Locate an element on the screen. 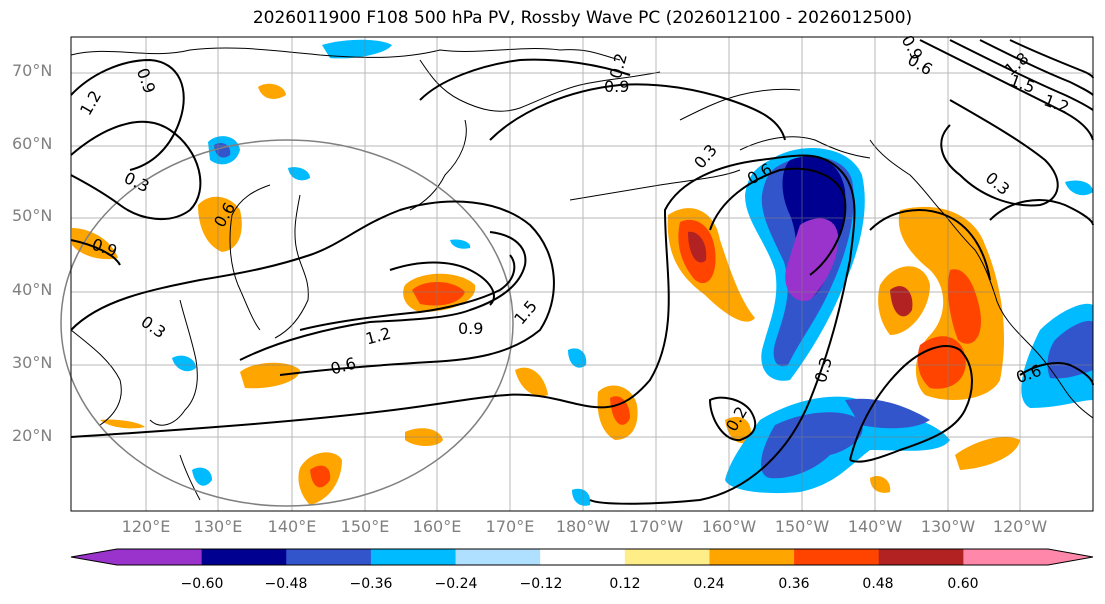 The height and width of the screenshot is (604, 1105). colorbar-tick-label: 0.60 is located at coordinates (963, 584).